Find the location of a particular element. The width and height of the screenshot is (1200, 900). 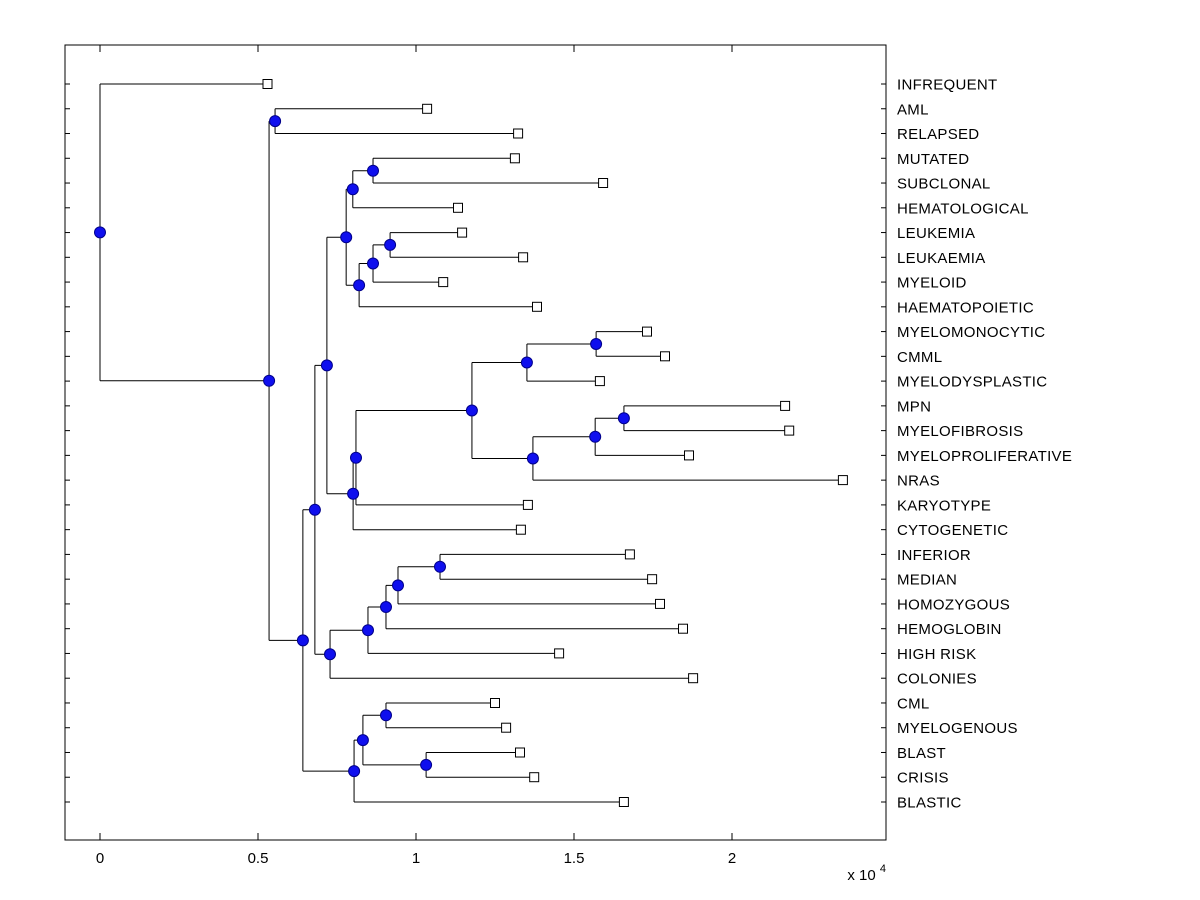

x-tick-label: 1 is located at coordinates (416, 858).